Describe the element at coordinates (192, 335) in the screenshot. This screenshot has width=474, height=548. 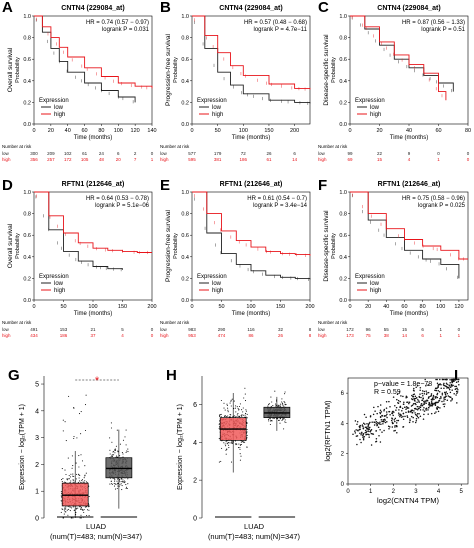
I see `risk-count: 953` at that location.